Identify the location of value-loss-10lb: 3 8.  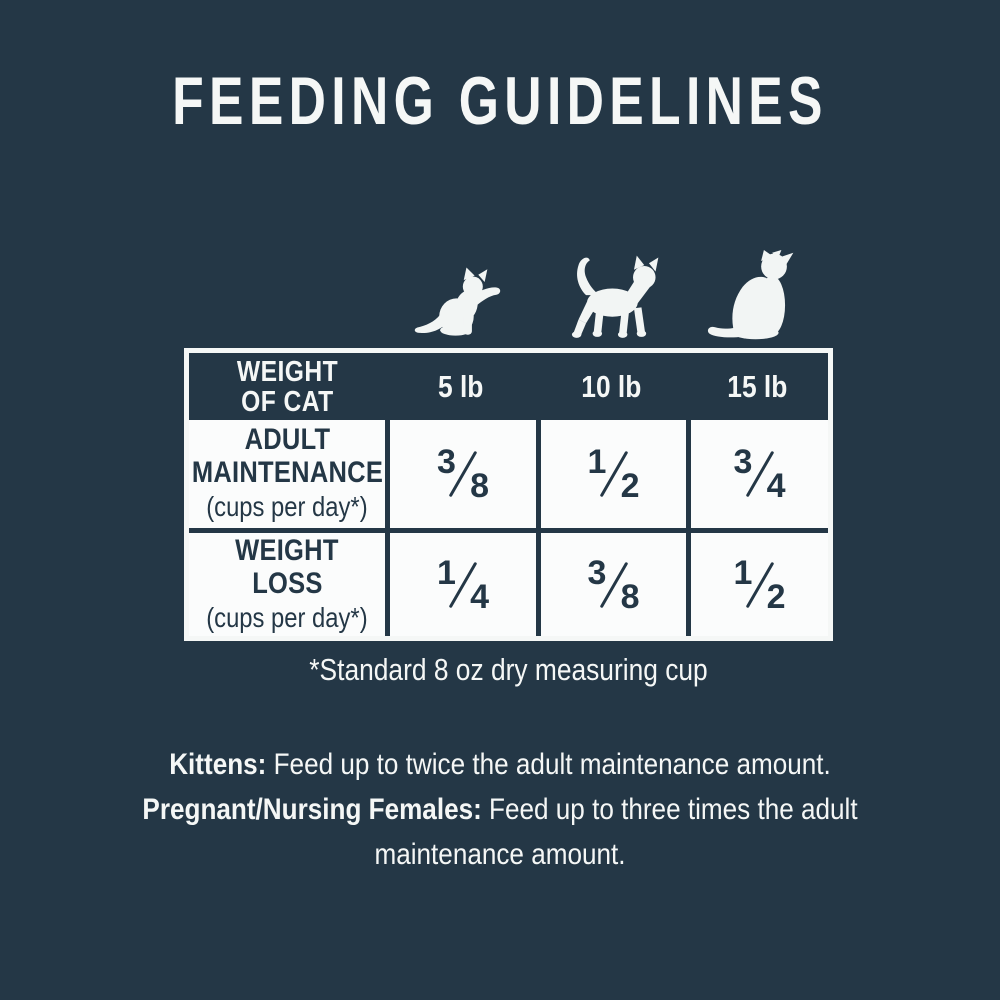
(611, 584).